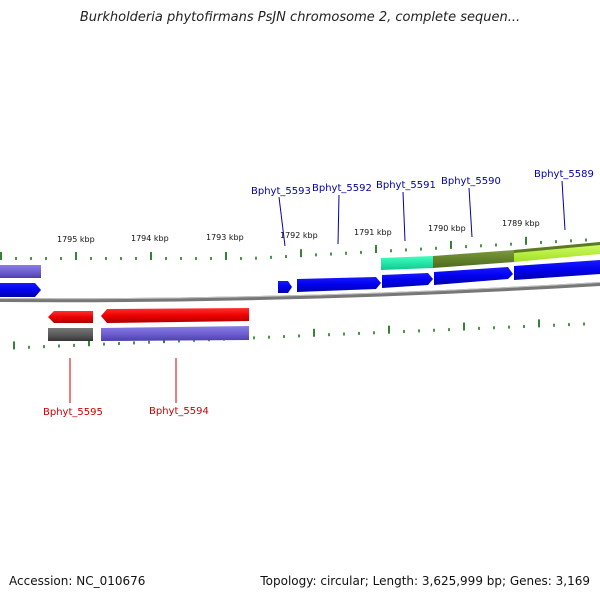  What do you see at coordinates (179, 411) in the screenshot?
I see `label-bphyt-5594: Bphyt_5594` at bounding box center [179, 411].